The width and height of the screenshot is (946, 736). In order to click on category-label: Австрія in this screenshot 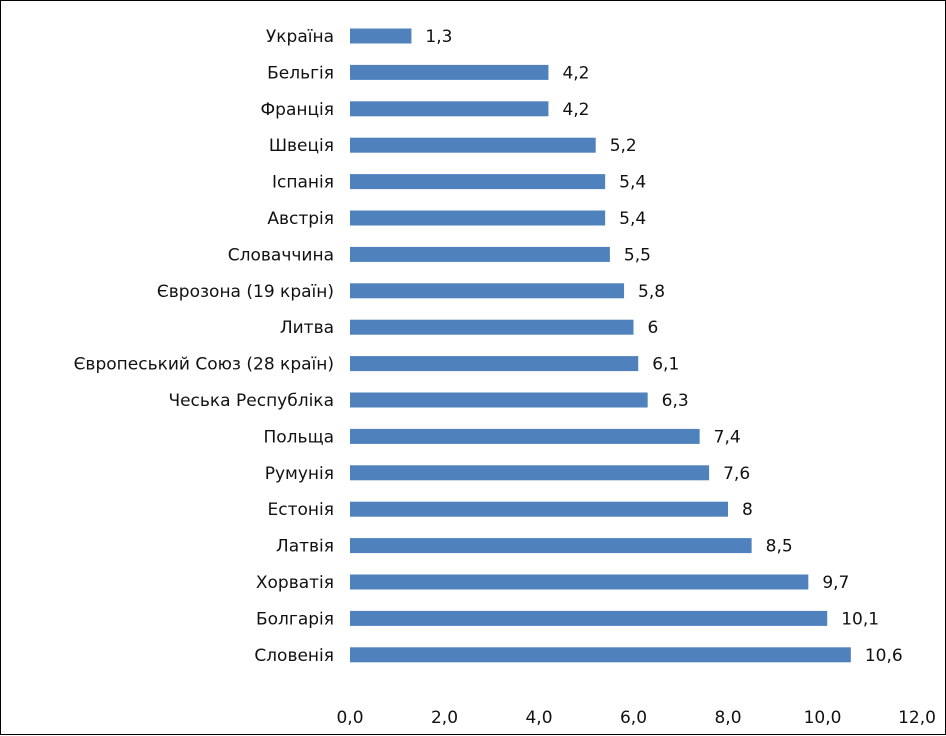, I will do `click(300, 219)`.